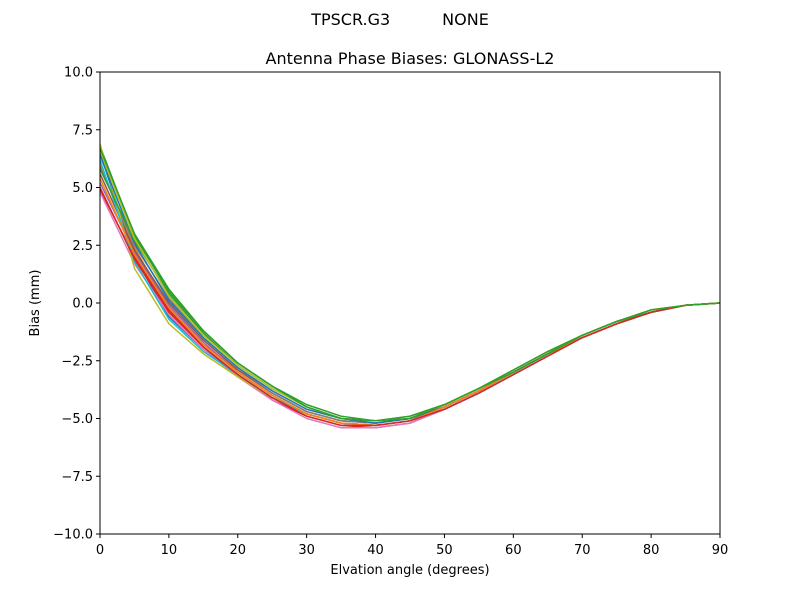  I want to click on x-tick-label: 40, so click(375, 550).